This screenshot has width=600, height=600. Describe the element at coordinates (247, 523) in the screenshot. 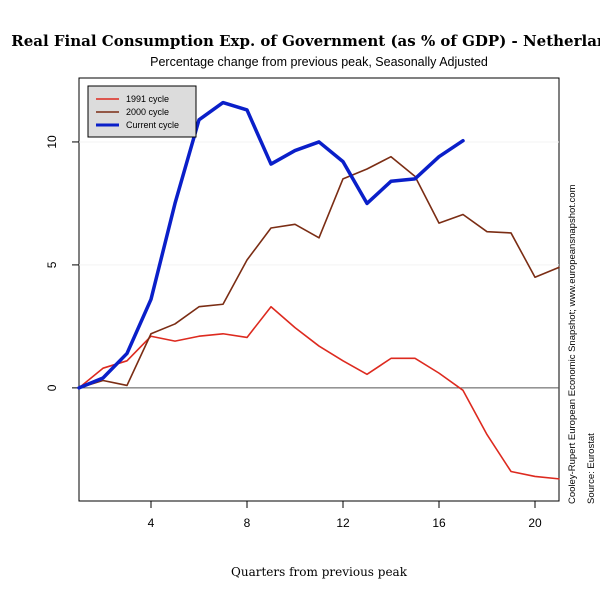

I see `x-tick-label: 8` at that location.